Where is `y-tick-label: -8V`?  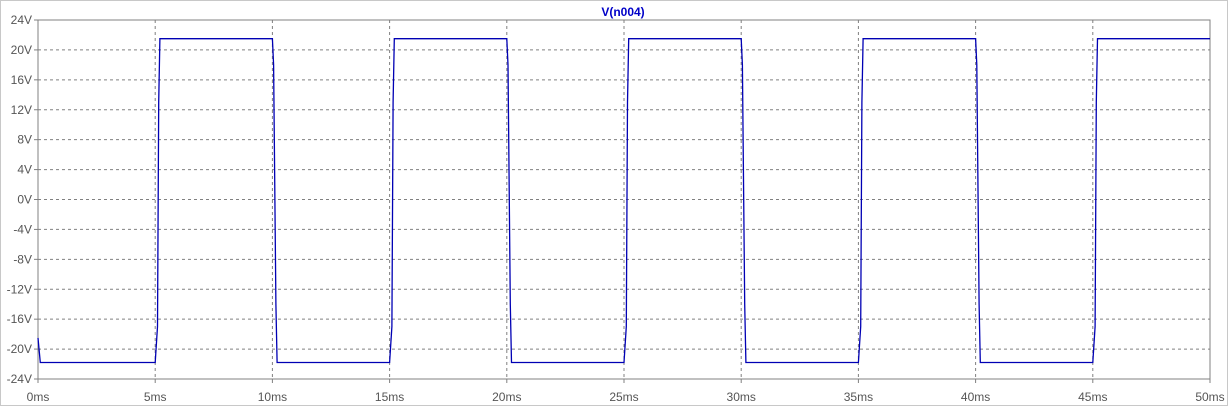
y-tick-label: -8V is located at coordinates (22, 259).